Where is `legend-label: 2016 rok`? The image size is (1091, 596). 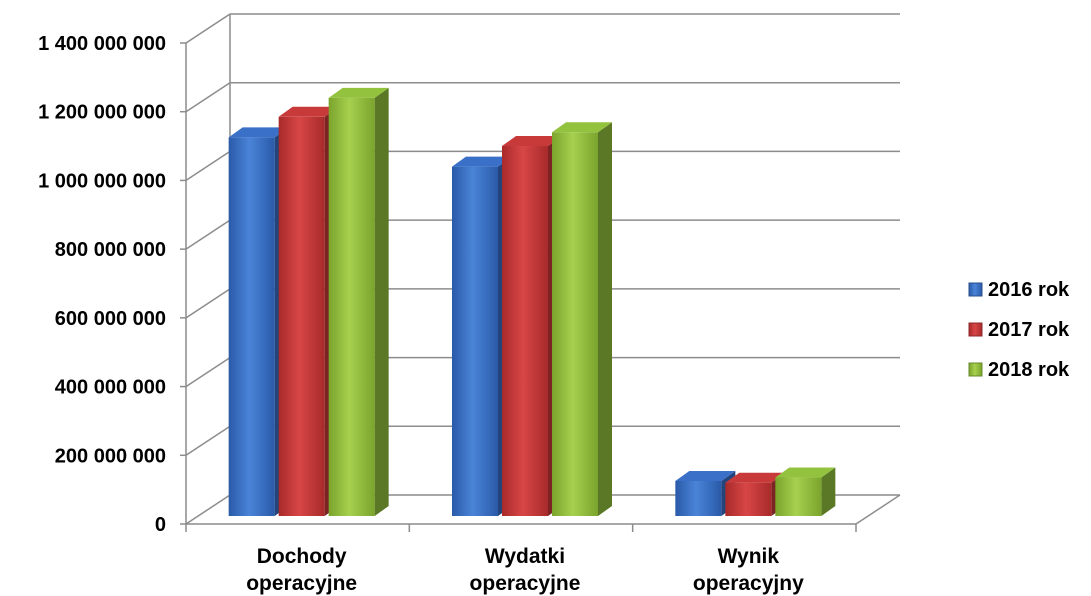 legend-label: 2016 rok is located at coordinates (1029, 290).